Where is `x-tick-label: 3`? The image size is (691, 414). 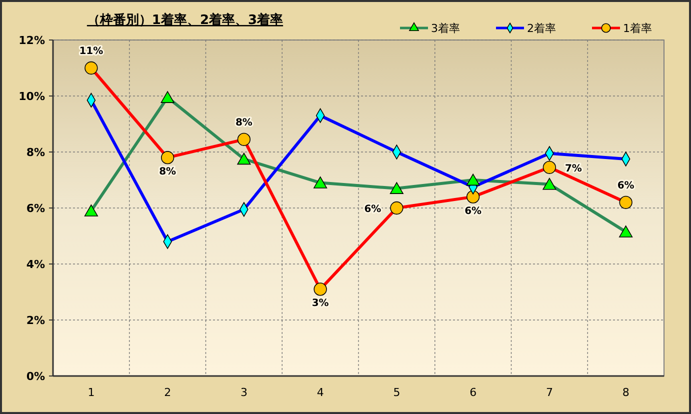 x-tick-label: 3 is located at coordinates (244, 392).